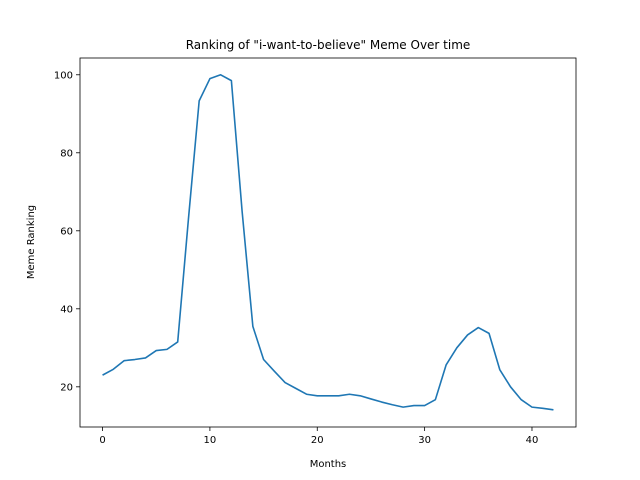 This screenshot has height=480, width=640. What do you see at coordinates (66, 309) in the screenshot?
I see `y-tick-label: 40` at bounding box center [66, 309].